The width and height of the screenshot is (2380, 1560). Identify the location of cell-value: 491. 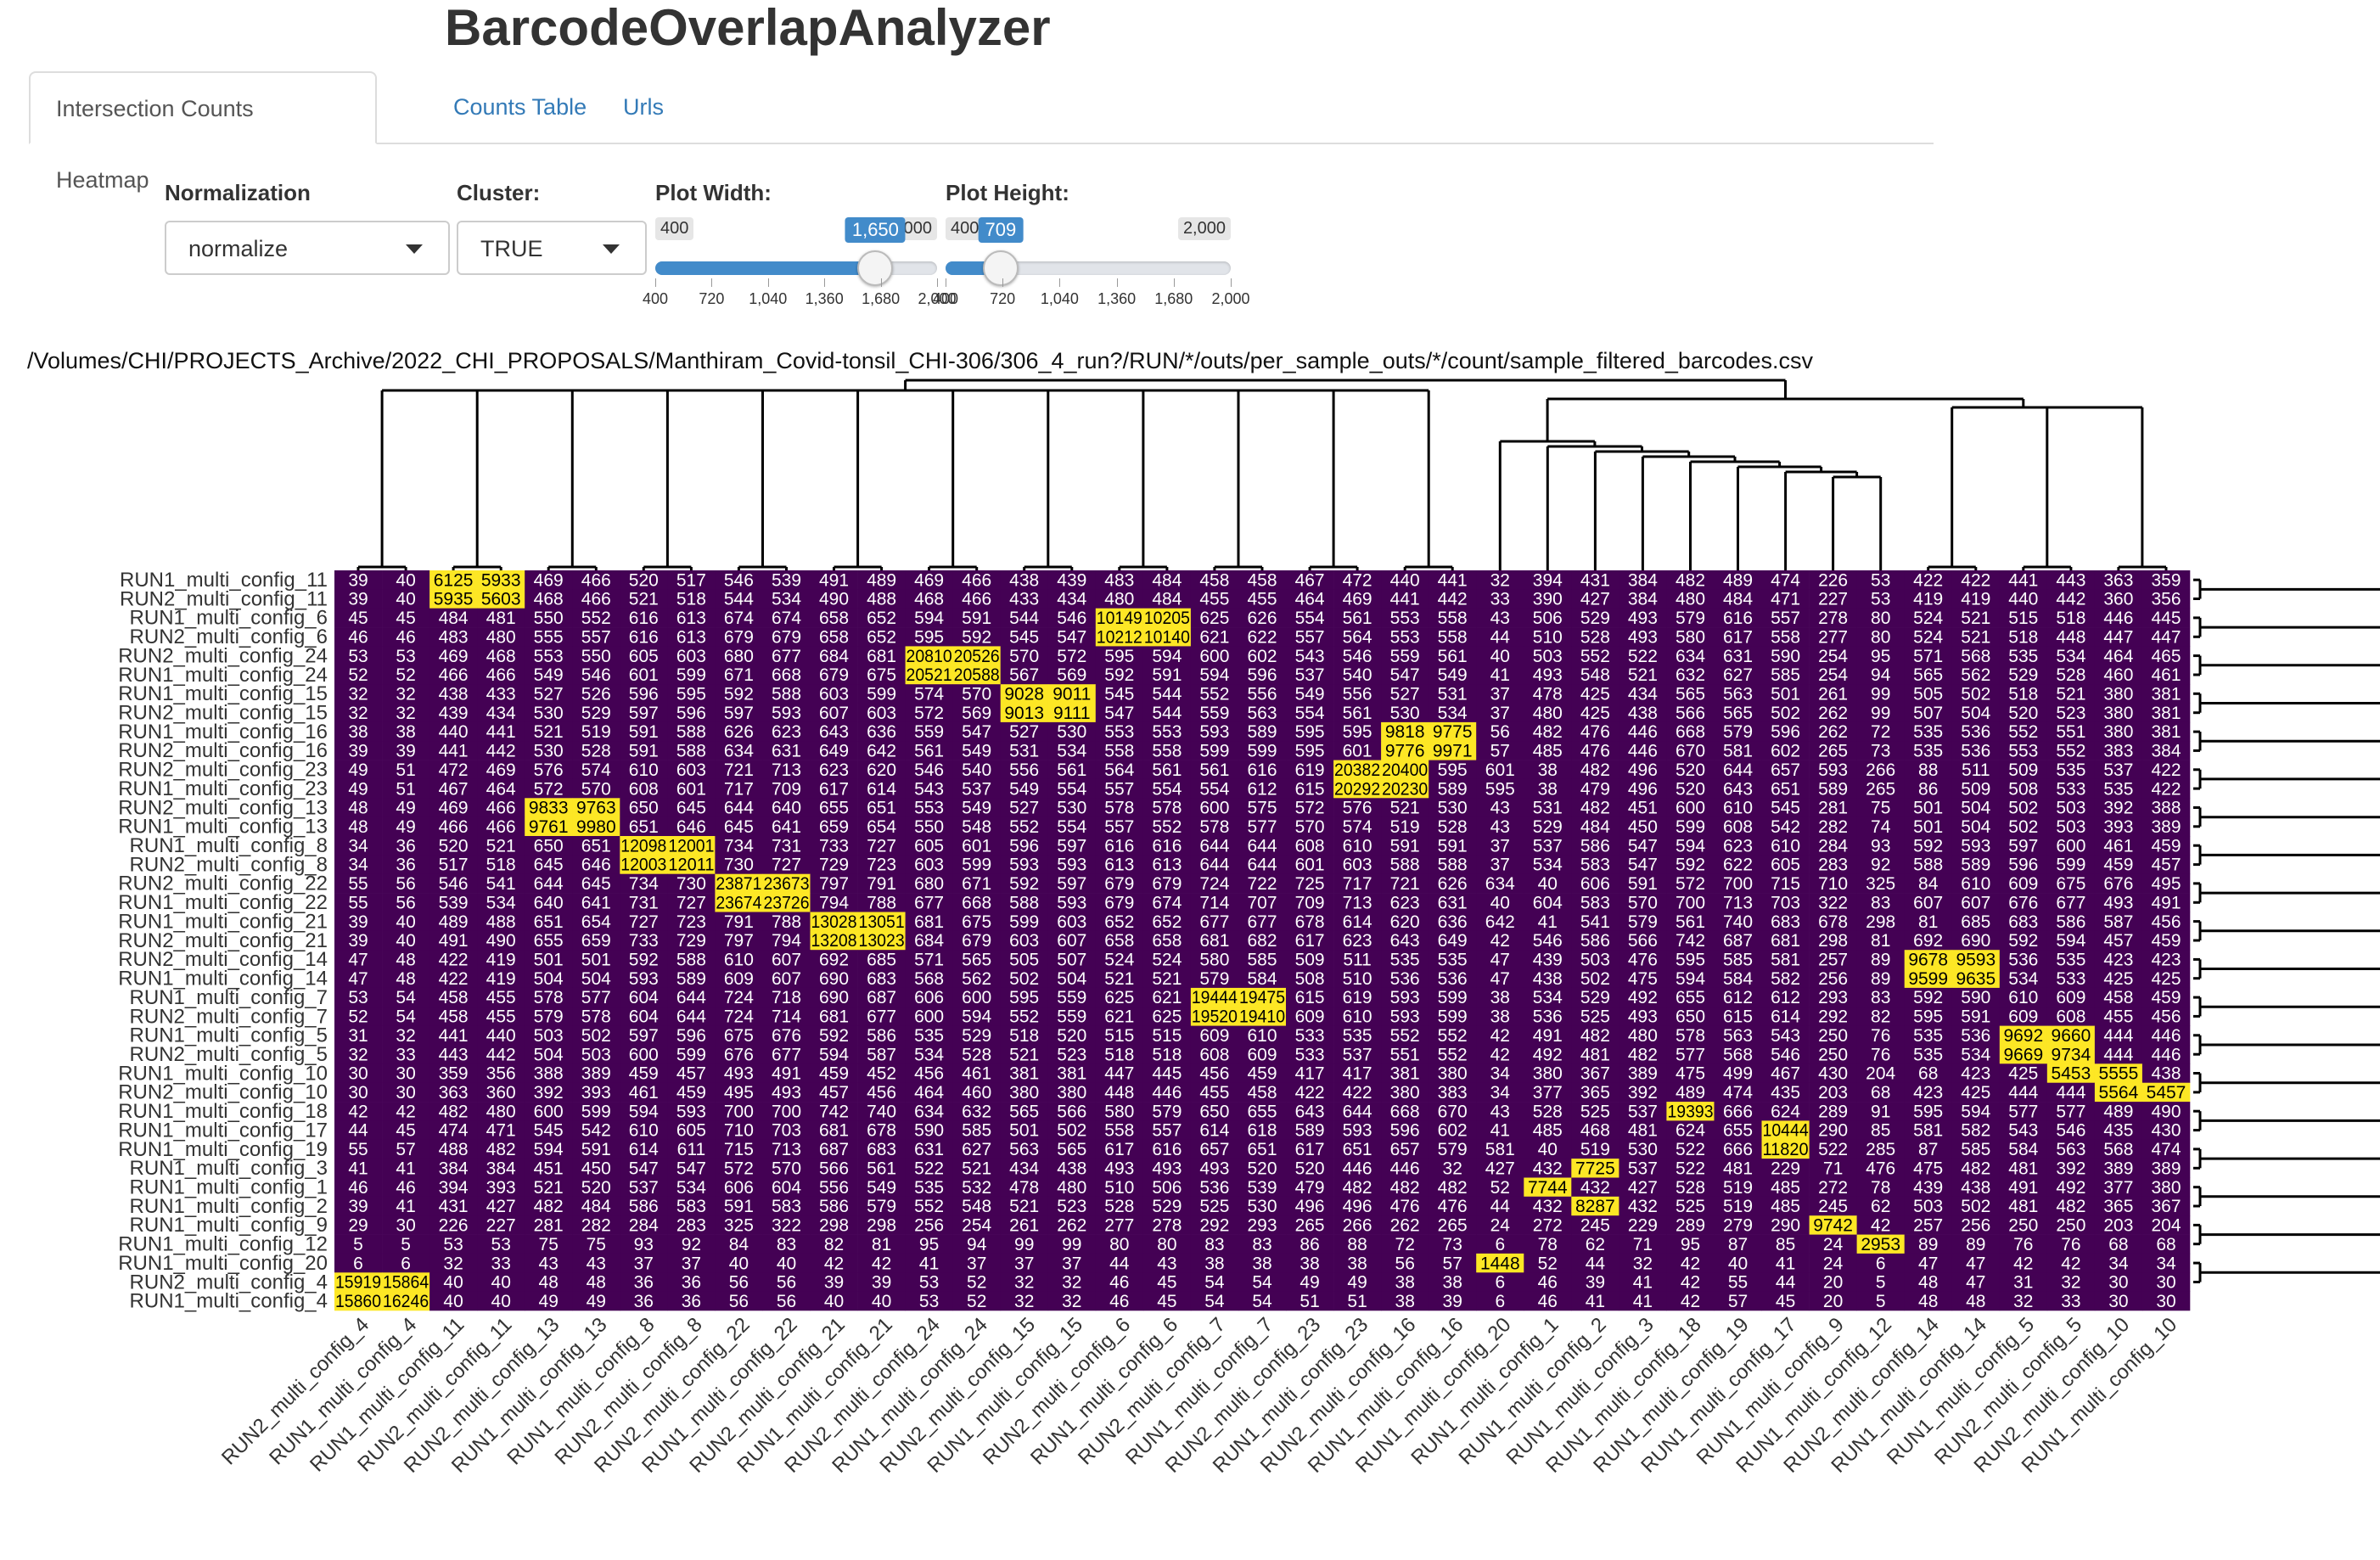
(834, 580).